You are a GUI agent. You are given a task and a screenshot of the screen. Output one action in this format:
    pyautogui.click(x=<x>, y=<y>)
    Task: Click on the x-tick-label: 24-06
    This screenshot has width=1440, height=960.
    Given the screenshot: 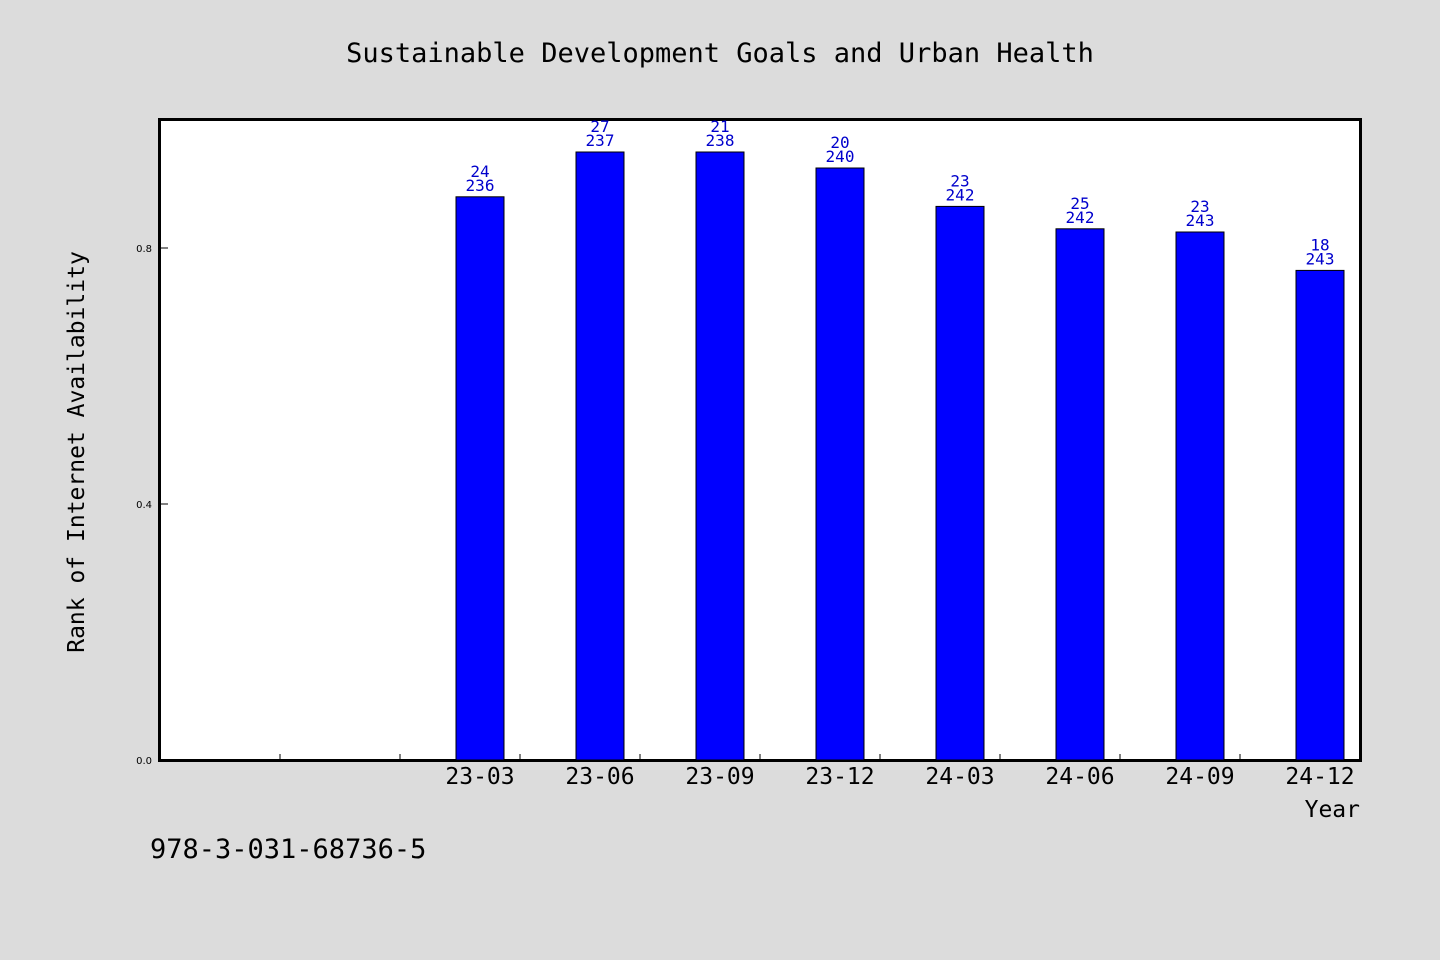 What is the action you would take?
    pyautogui.click(x=1079, y=777)
    